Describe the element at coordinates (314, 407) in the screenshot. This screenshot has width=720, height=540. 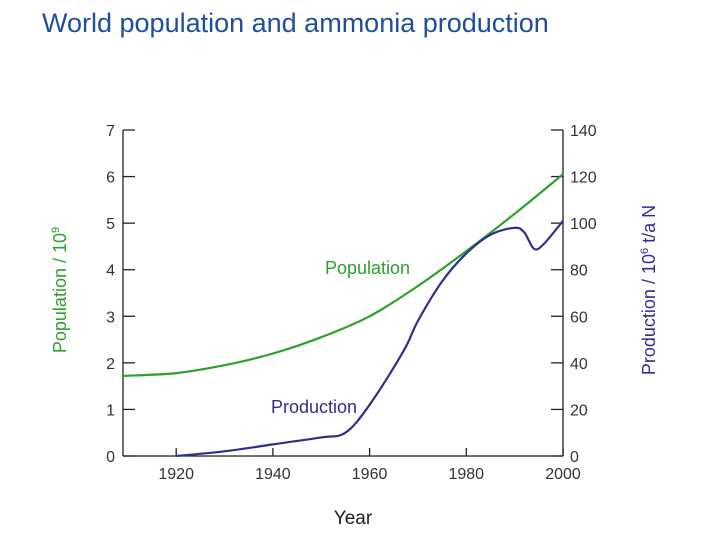
I see `series-label-production: Production` at that location.